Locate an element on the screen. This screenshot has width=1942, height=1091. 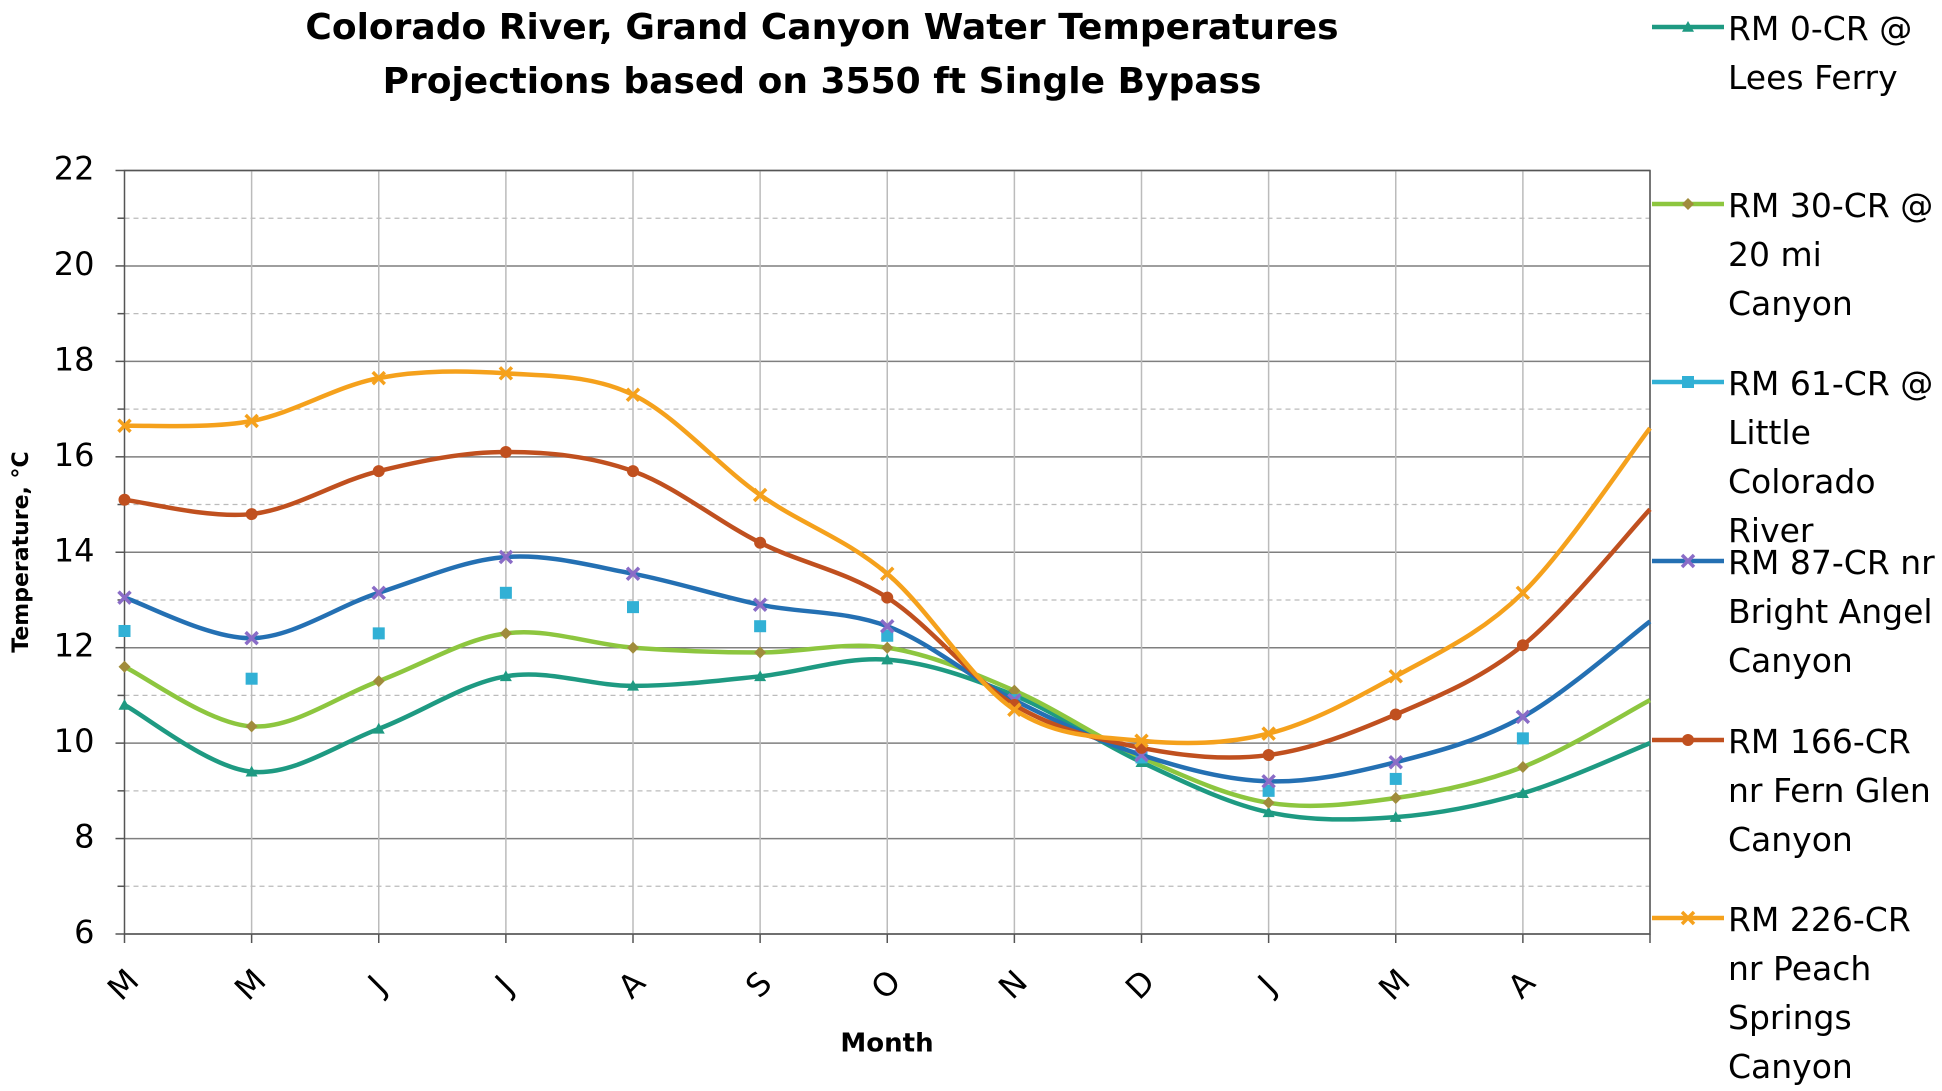
legend-item: RM 166-CR nr Fern Glen Canyon is located at coordinates (1795, 790).